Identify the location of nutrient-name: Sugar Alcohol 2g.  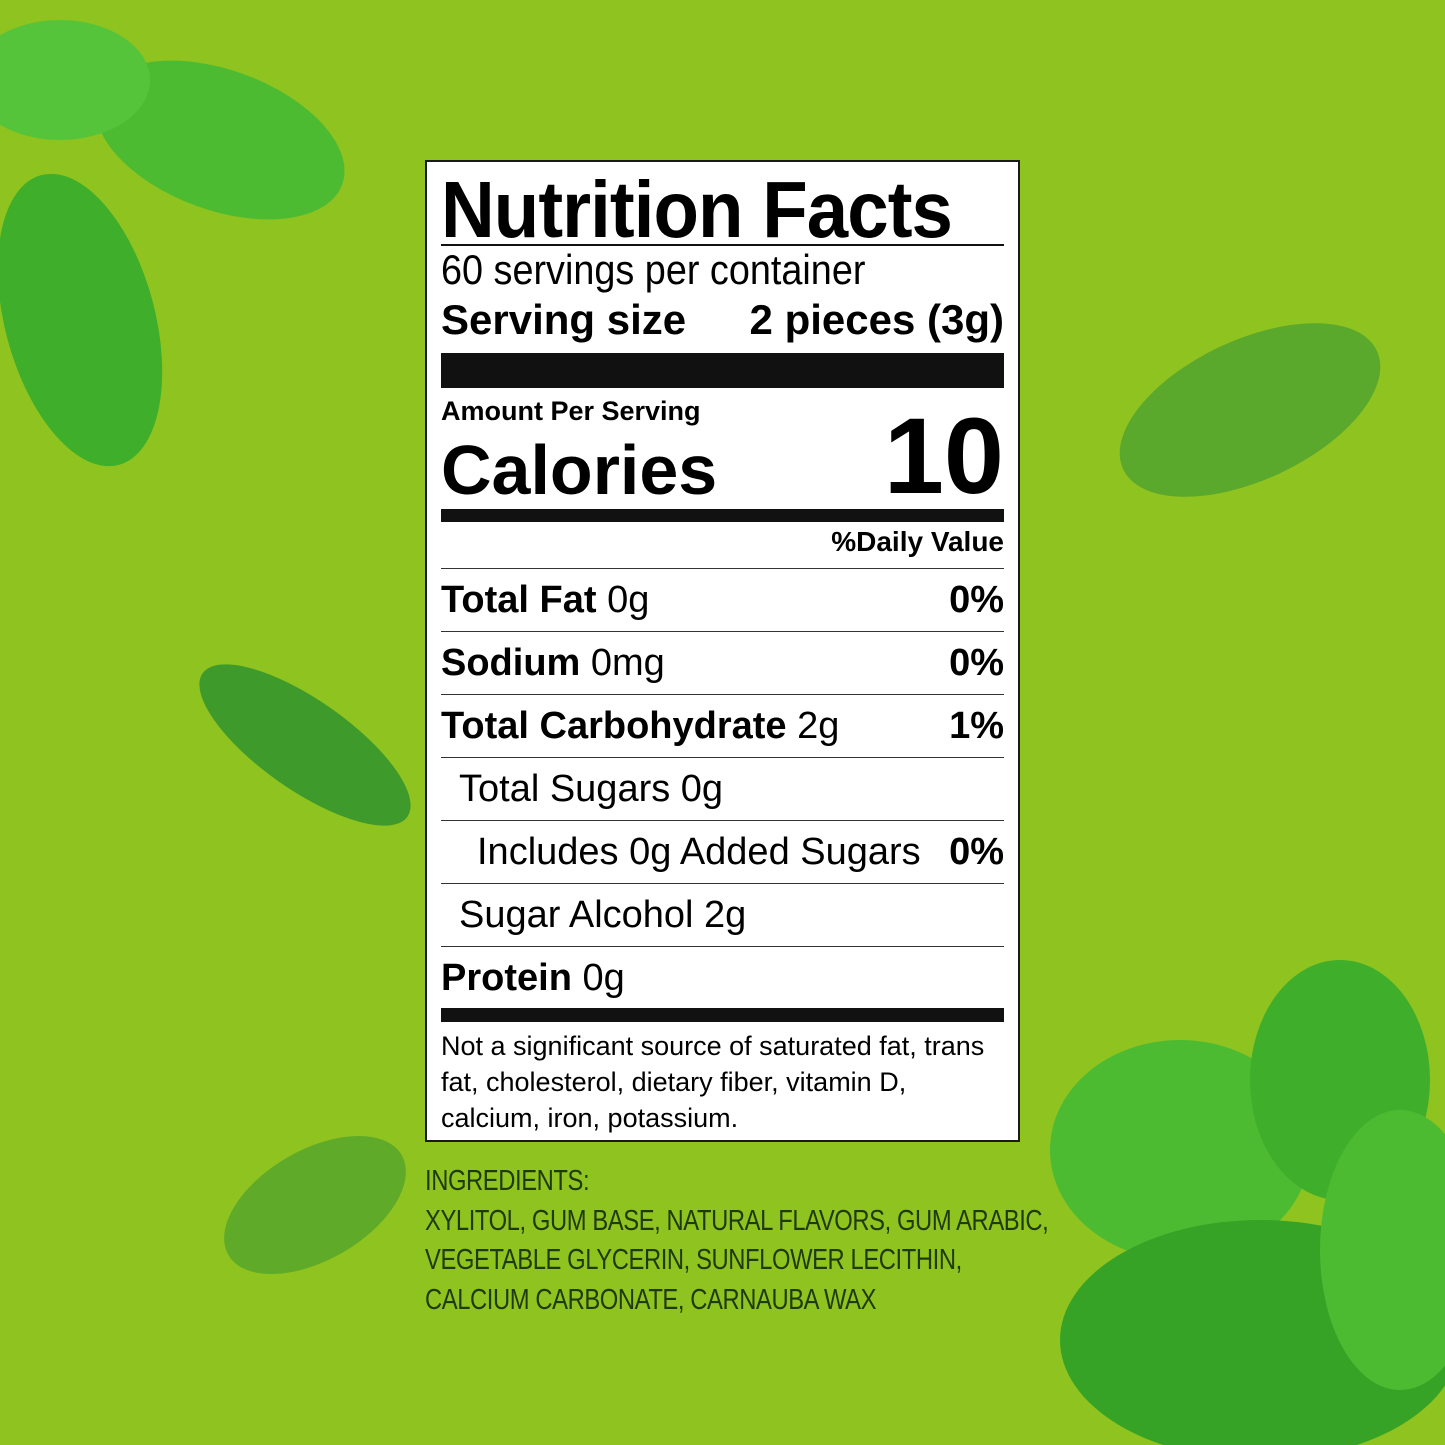
(603, 914).